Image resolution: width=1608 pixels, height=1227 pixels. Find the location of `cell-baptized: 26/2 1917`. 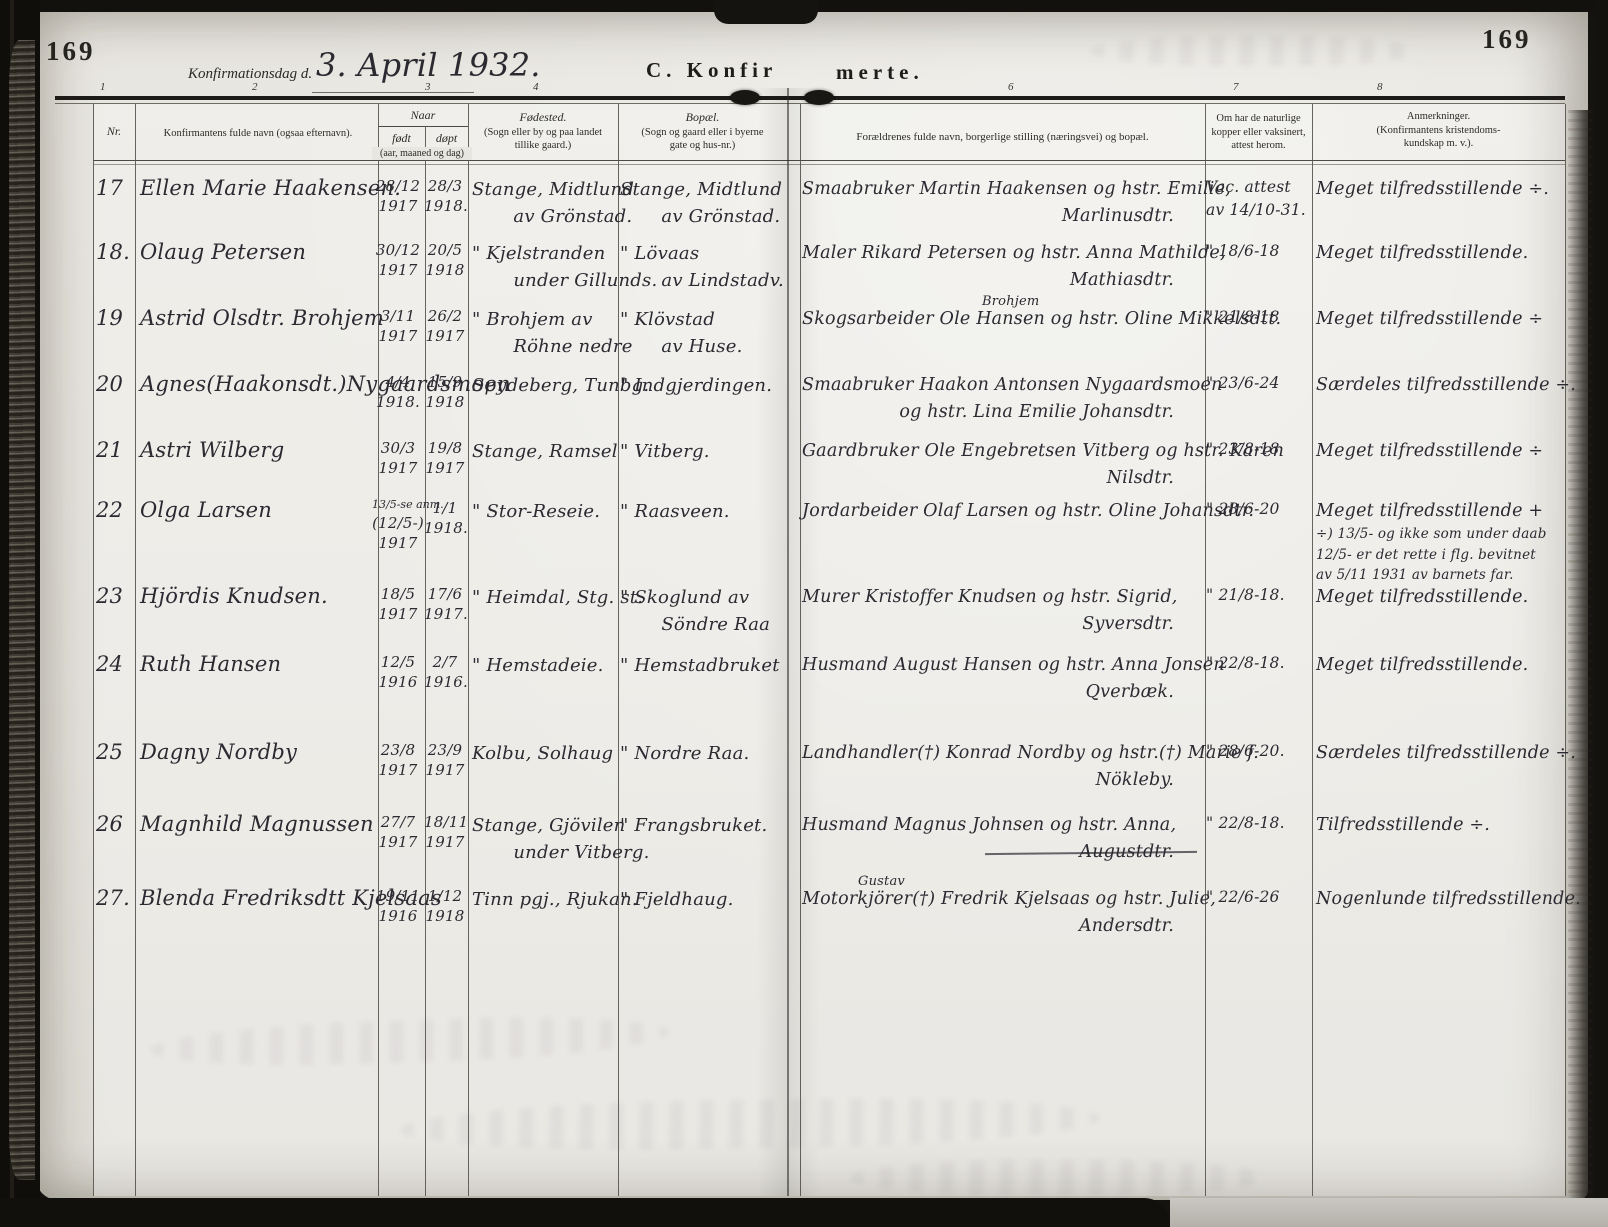

cell-baptized: 26/2 1917 is located at coordinates (445, 326).